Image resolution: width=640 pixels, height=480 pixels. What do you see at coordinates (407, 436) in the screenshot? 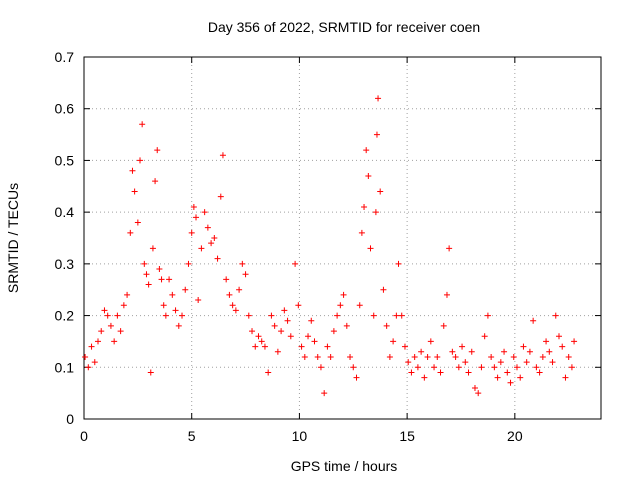
I see `x-tick-label: 15` at bounding box center [407, 436].